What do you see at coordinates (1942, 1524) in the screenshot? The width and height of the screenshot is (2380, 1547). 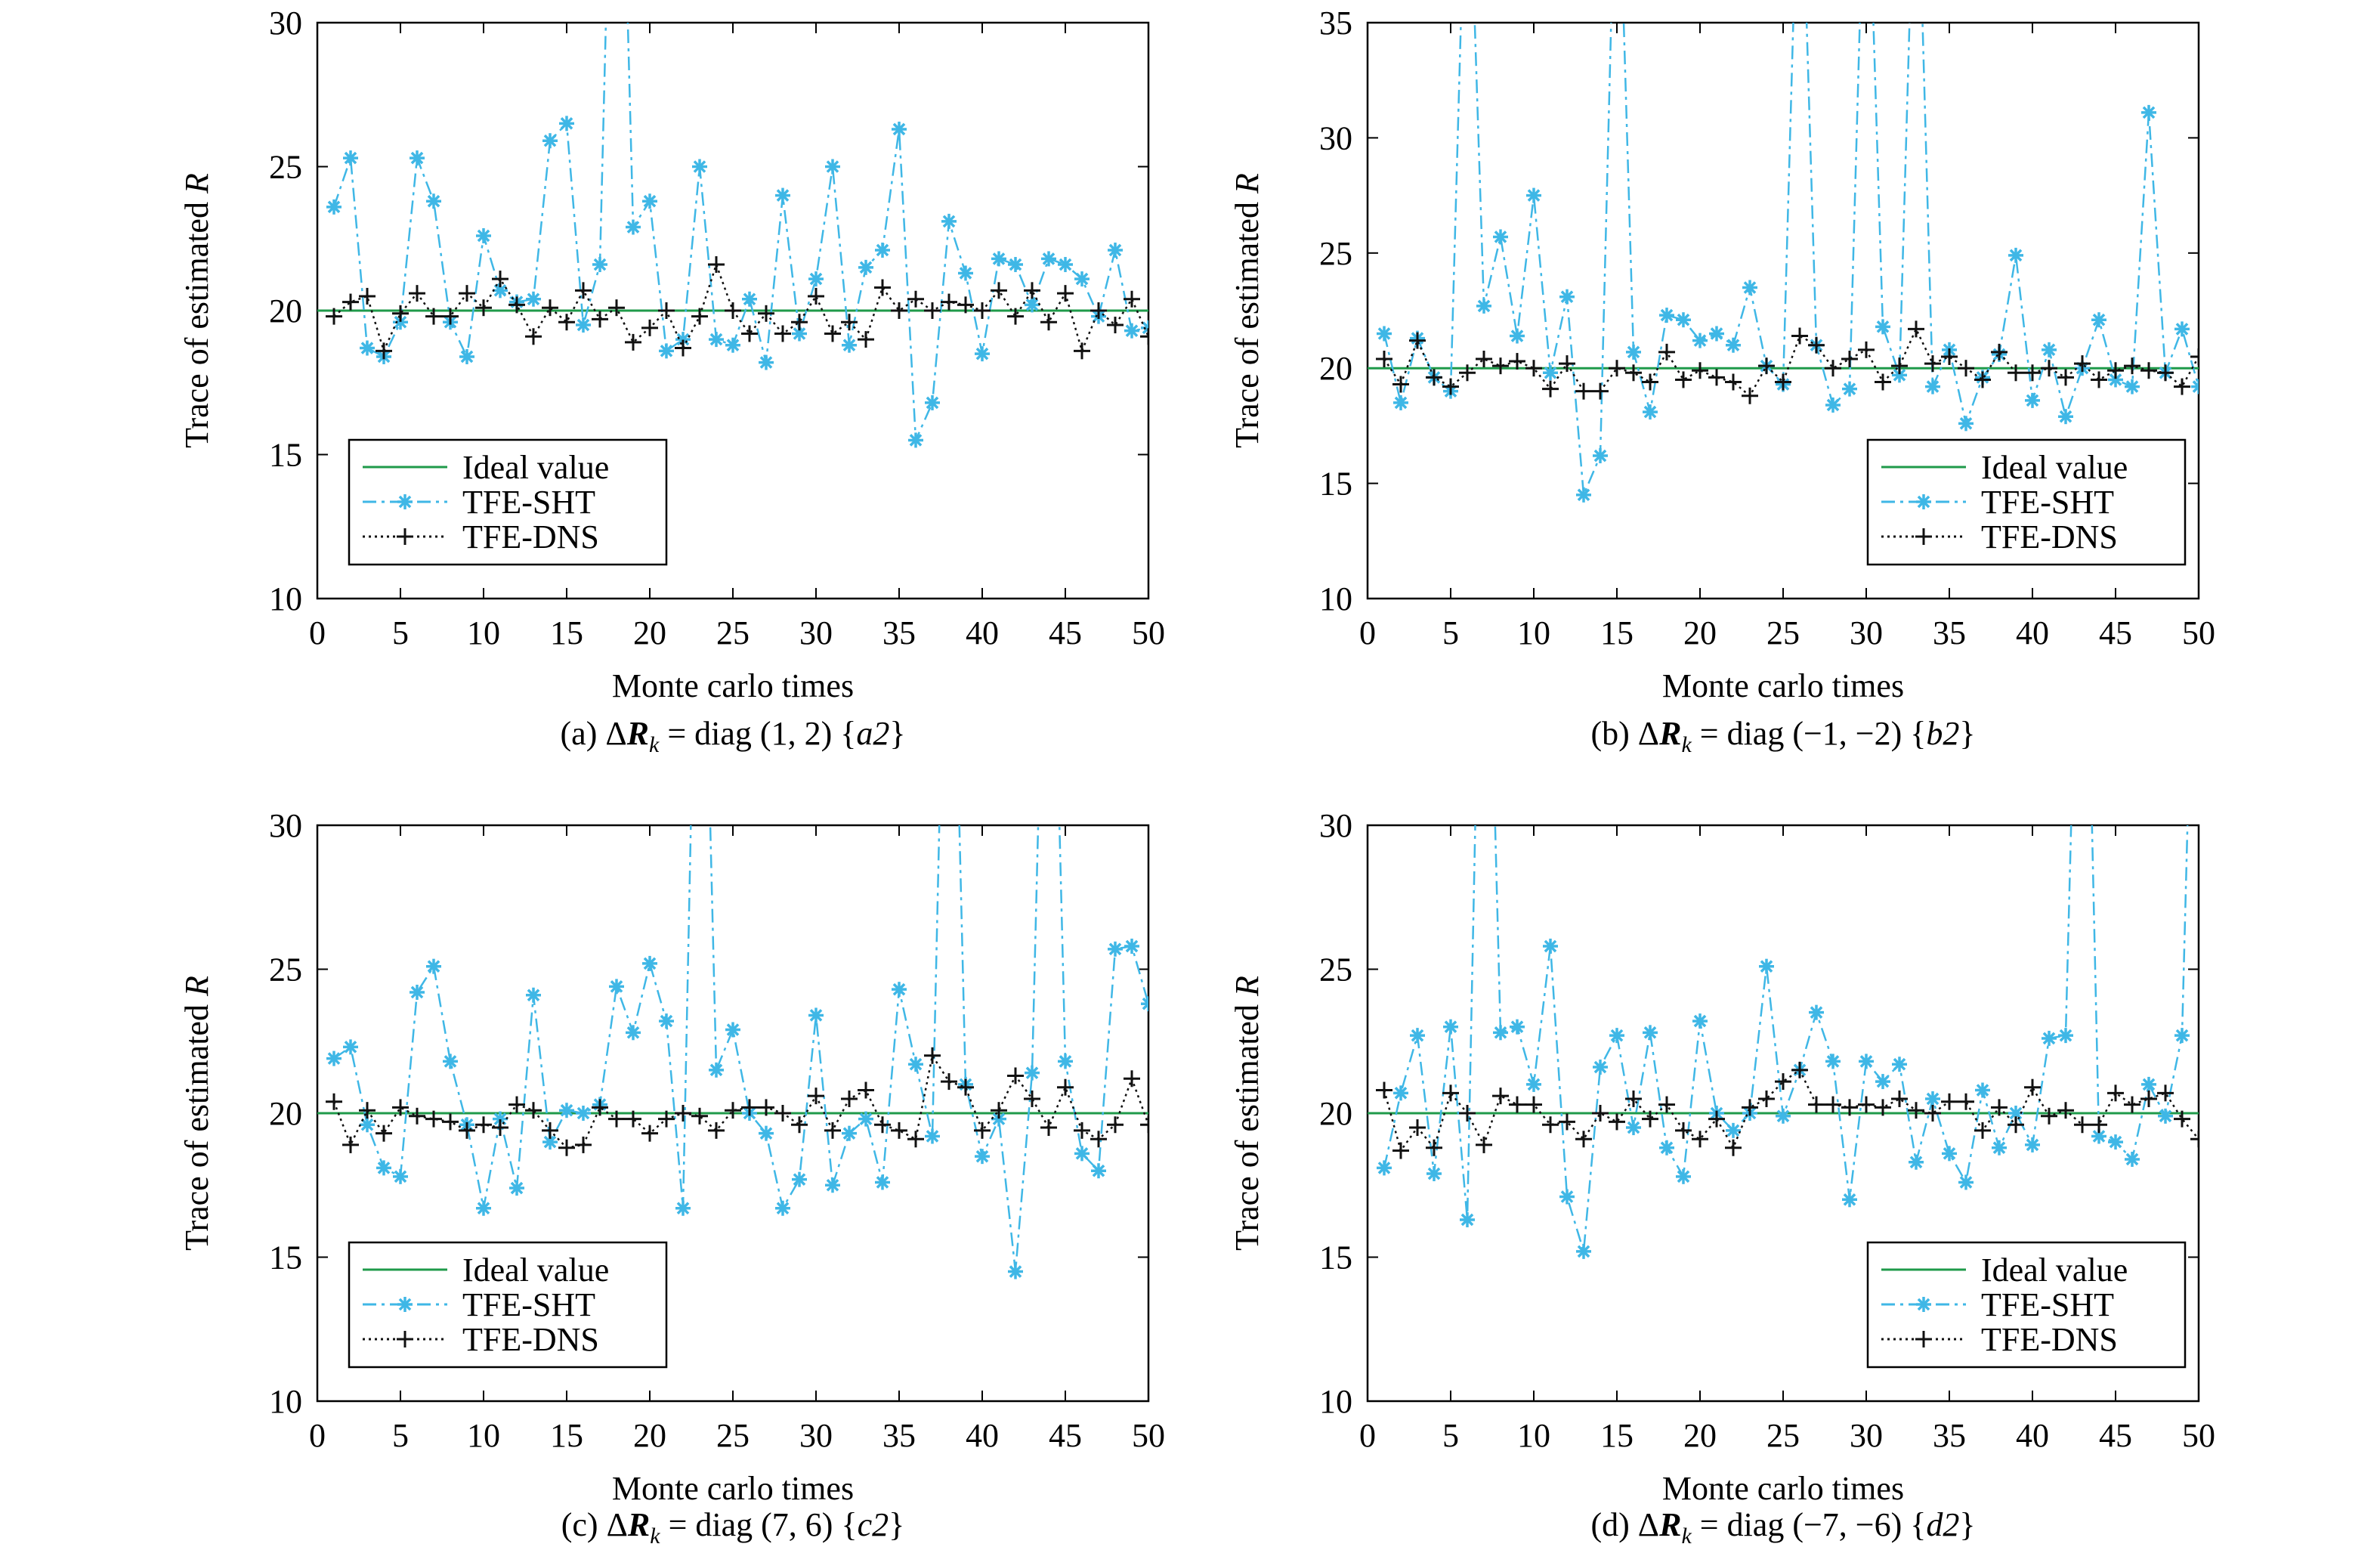 I see `caption-italic: d2` at bounding box center [1942, 1524].